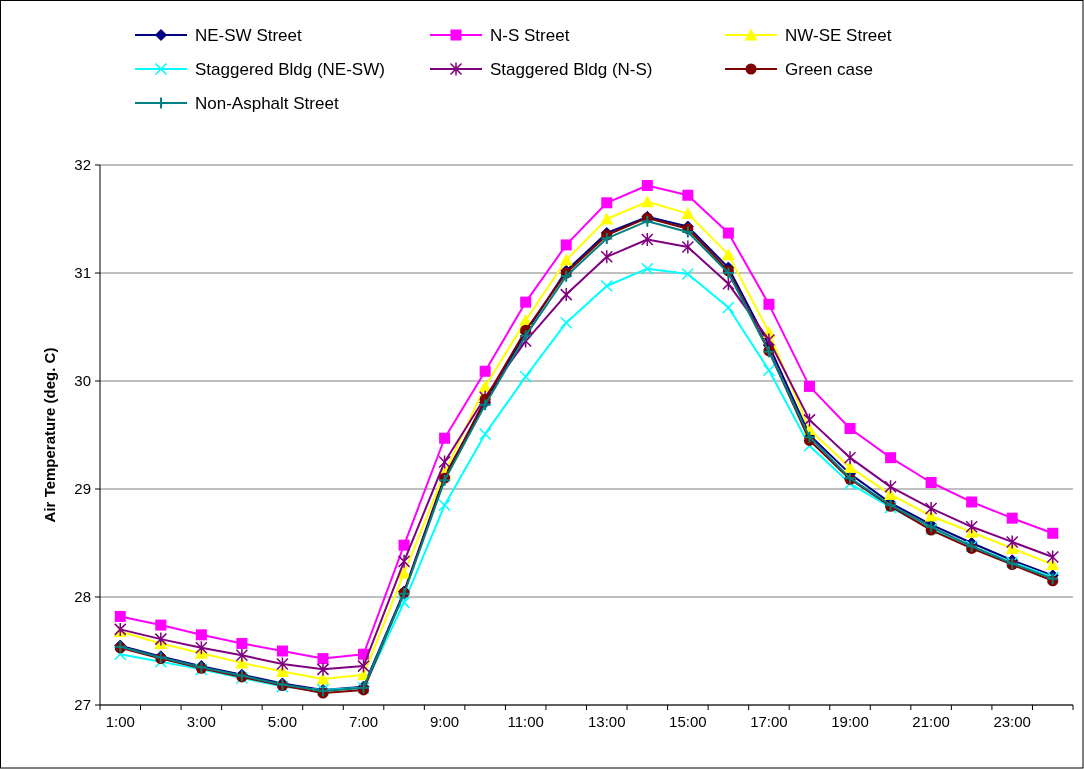  I want to click on x-tick-label: 19:00, so click(850, 721).